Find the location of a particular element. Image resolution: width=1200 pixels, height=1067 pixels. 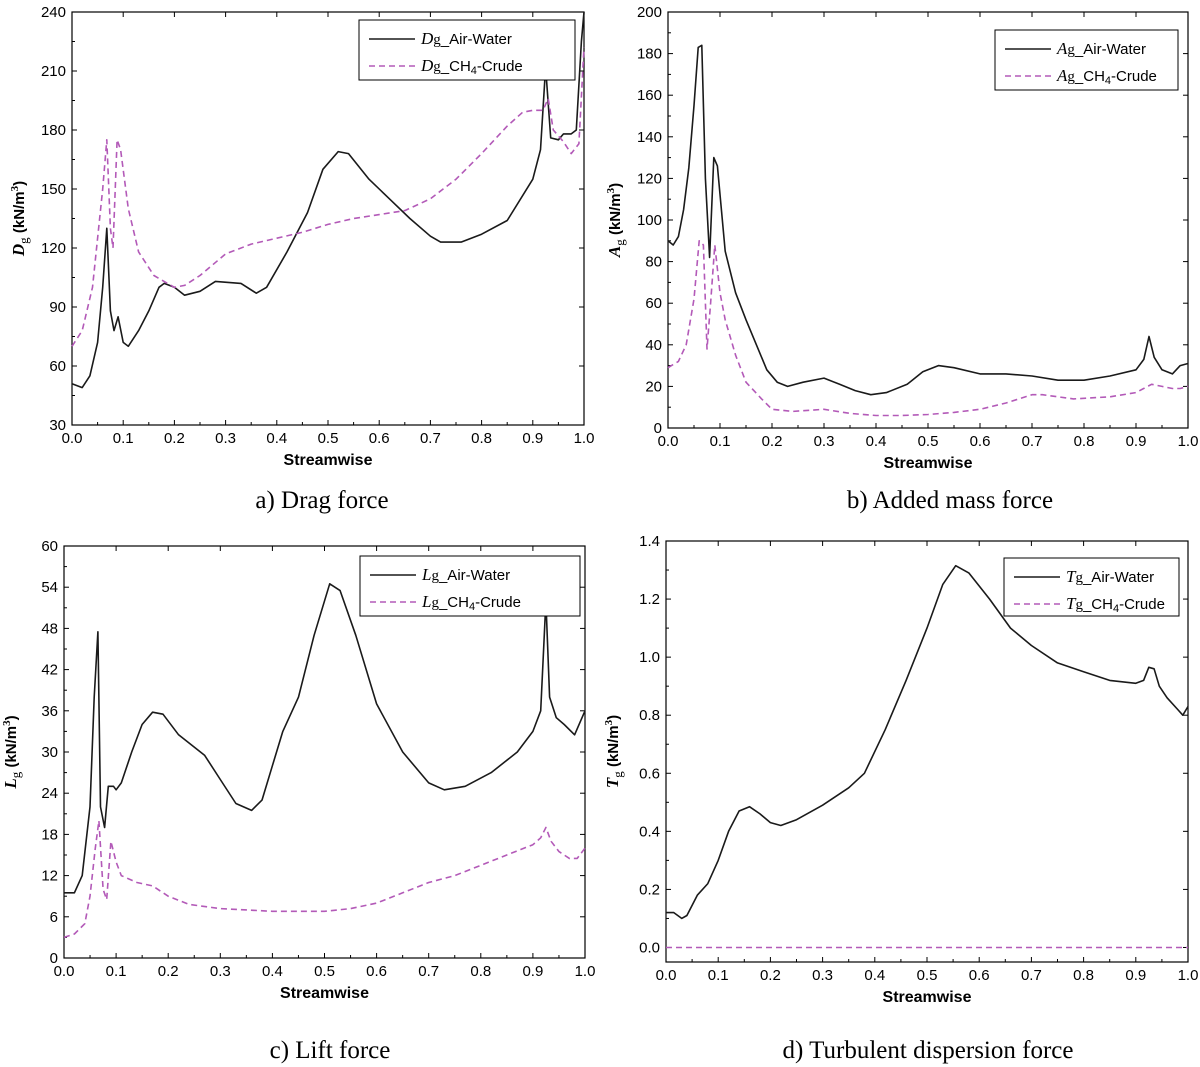

legend-label: Dg_Air-Water is located at coordinates (466, 38).